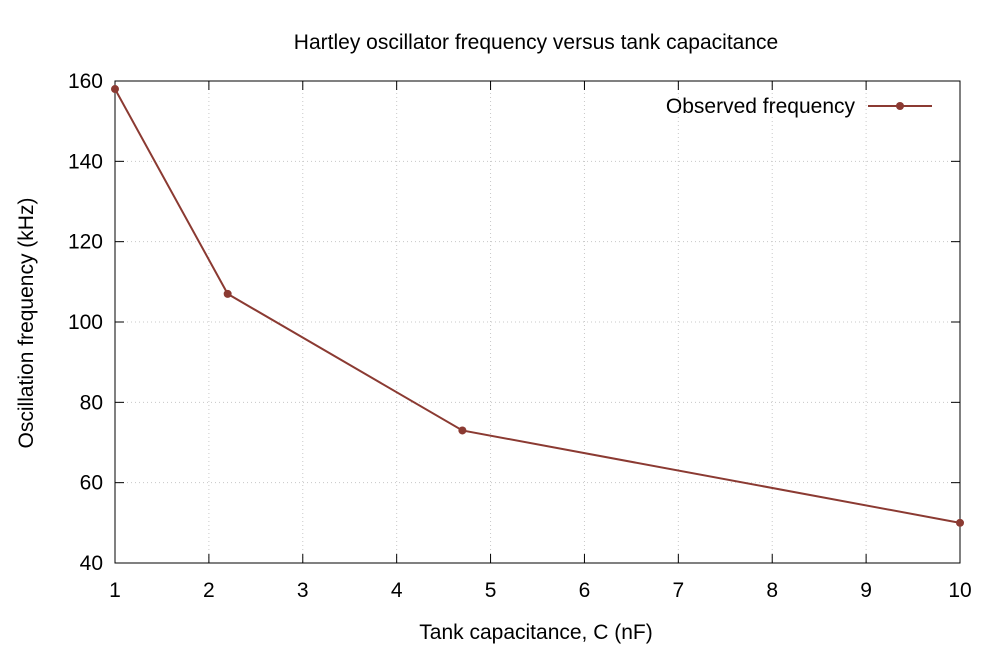 The width and height of the screenshot is (1000, 655). What do you see at coordinates (585, 590) in the screenshot?
I see `x-tick-label: 6` at bounding box center [585, 590].